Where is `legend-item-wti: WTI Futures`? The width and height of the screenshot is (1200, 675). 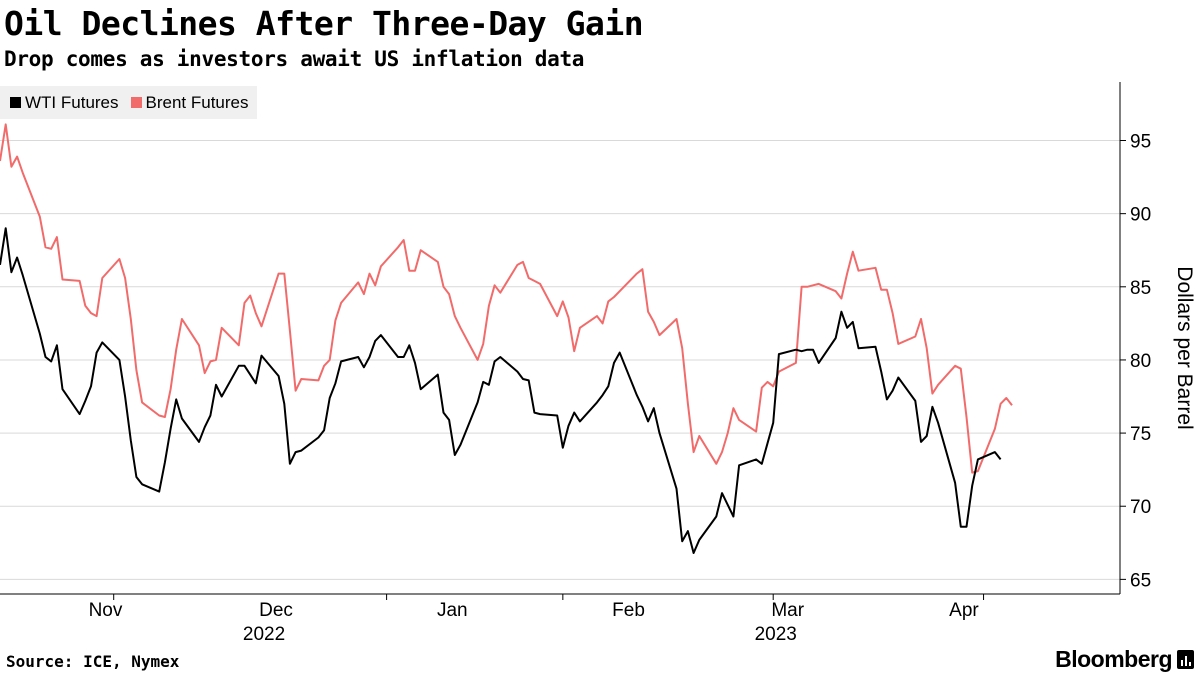
legend-item-wti: WTI Futures is located at coordinates (64, 103).